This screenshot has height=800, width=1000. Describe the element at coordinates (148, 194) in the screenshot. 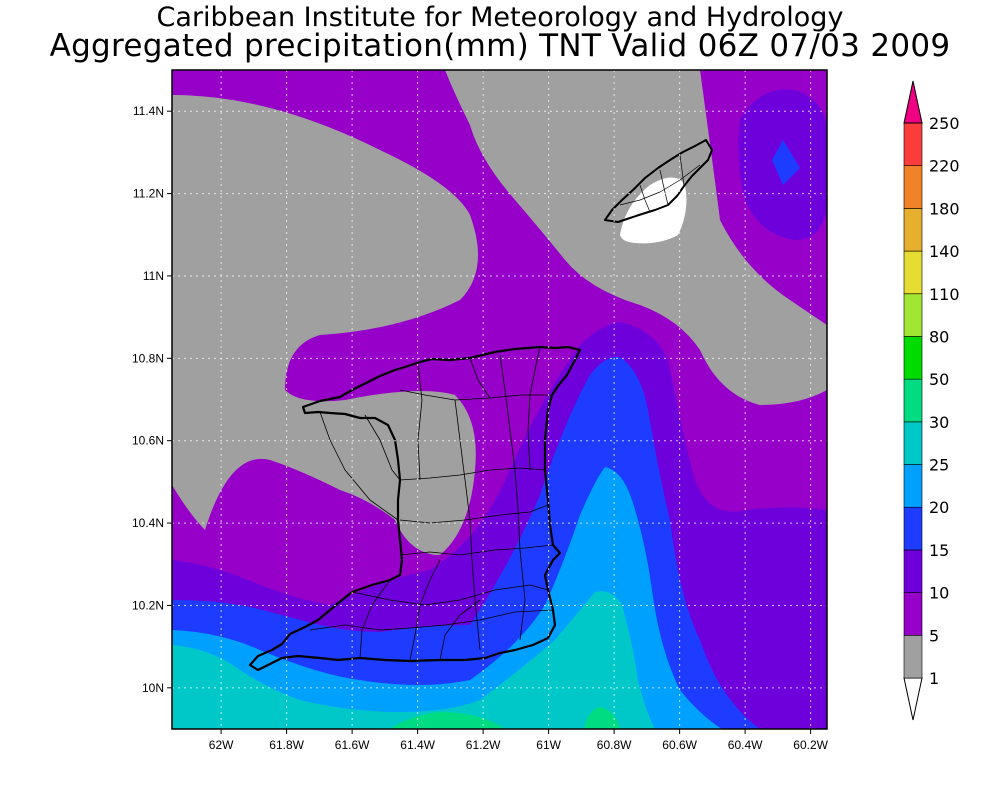

I see `lat-tick-label: 11.2N` at that location.